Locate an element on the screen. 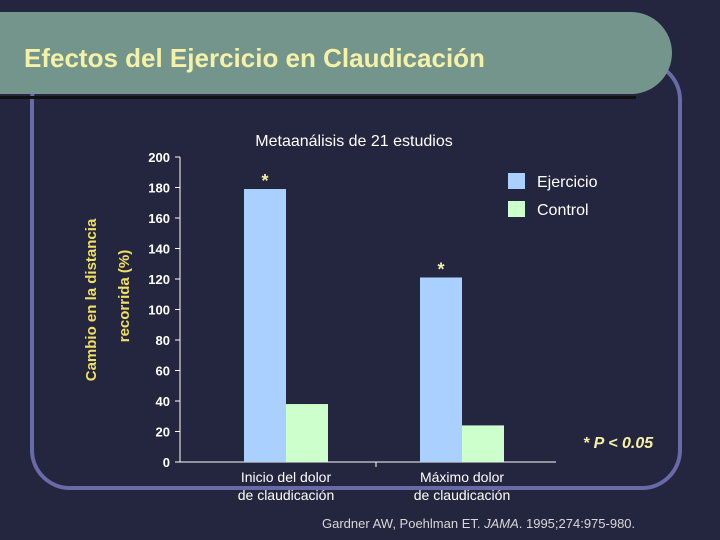 This screenshot has width=720, height=540. legend-swatch-ejercicio is located at coordinates (516, 181).